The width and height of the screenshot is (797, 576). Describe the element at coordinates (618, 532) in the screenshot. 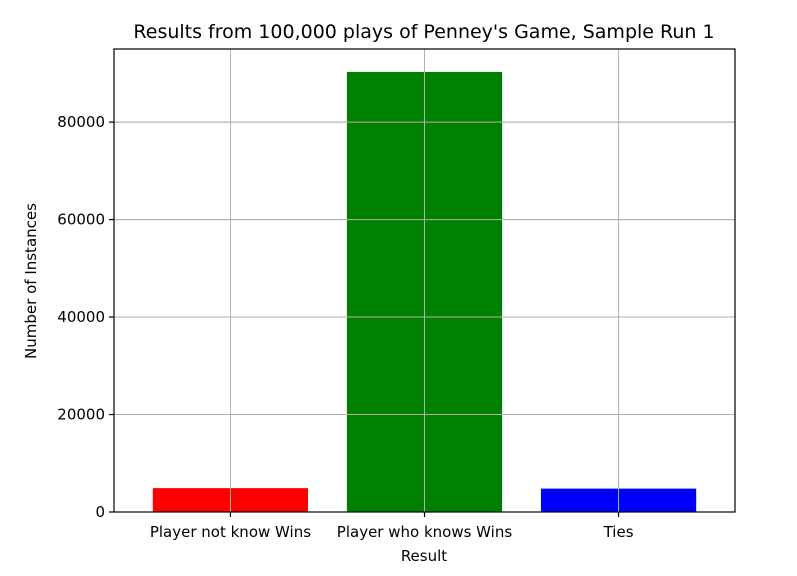

I see `x-tick-label: Ties` at that location.